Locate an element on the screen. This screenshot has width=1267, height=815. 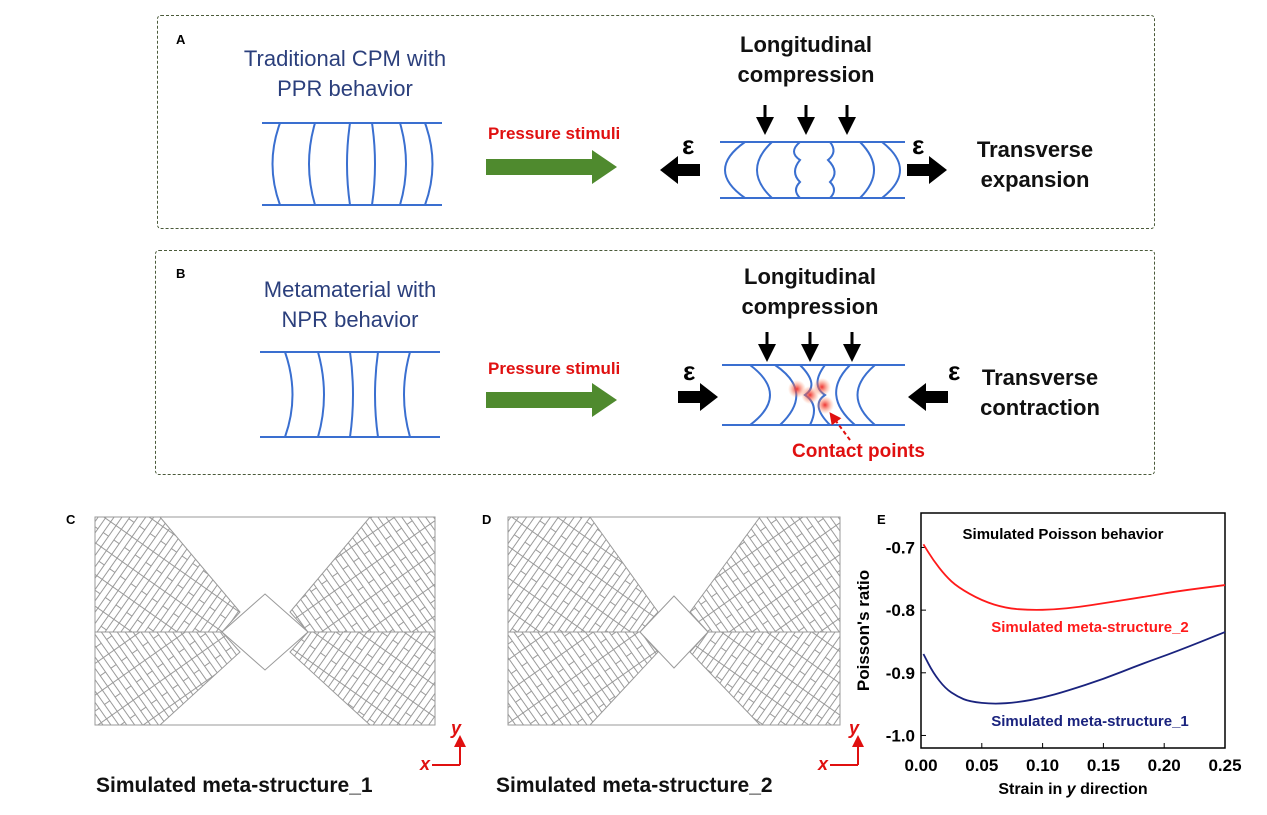
meta-structure-2-lattice is located at coordinates (674, 621).